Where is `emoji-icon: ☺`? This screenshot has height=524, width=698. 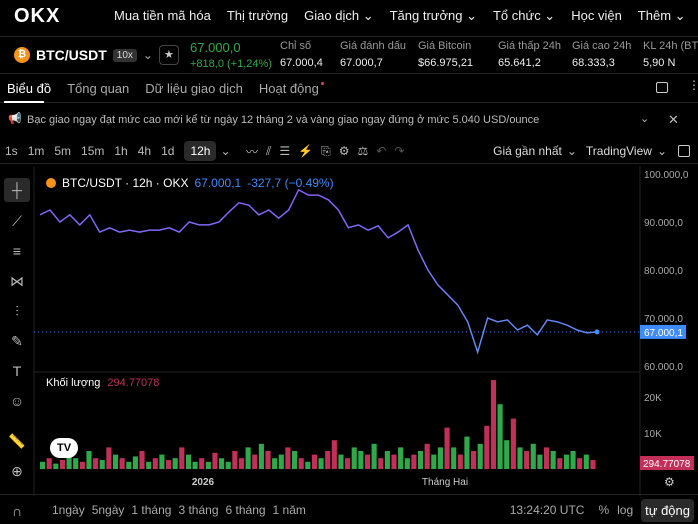
emoji-icon: ☺ is located at coordinates (17, 401).